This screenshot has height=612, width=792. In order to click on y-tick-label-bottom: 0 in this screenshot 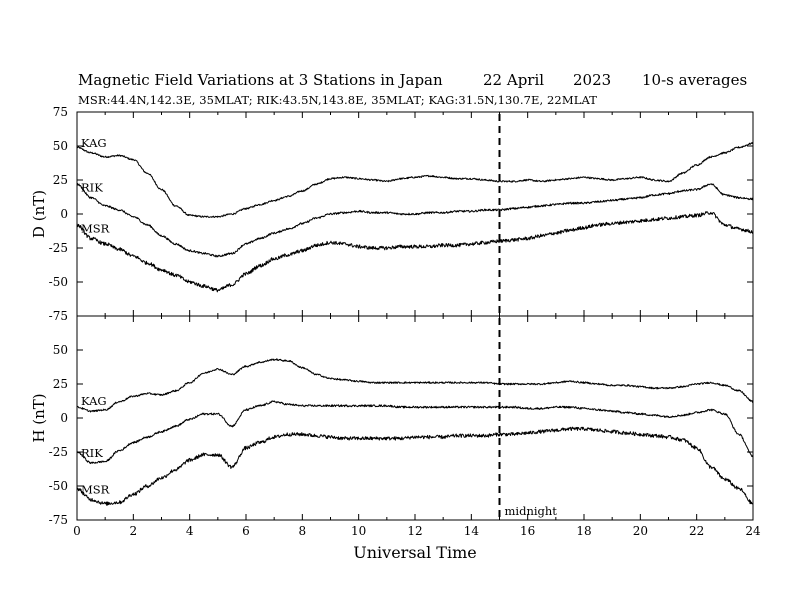, I will do `click(64, 418)`.